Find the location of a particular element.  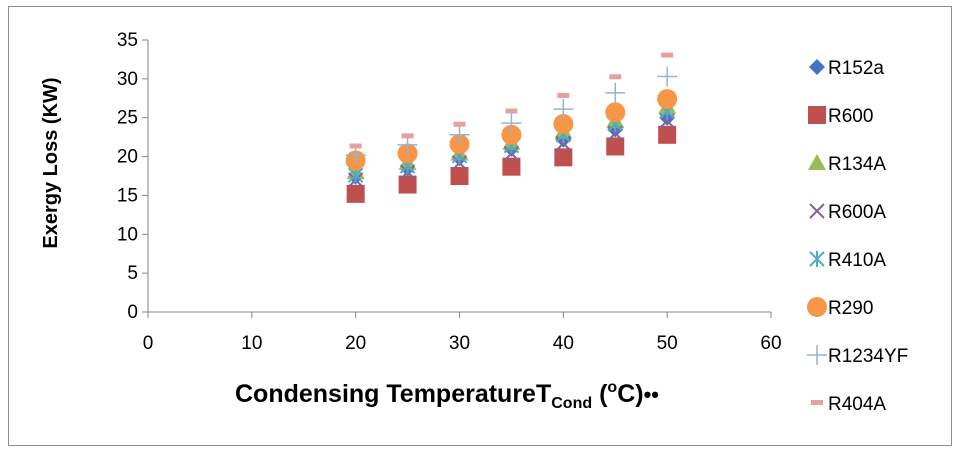

legend-label: R404A is located at coordinates (857, 404).